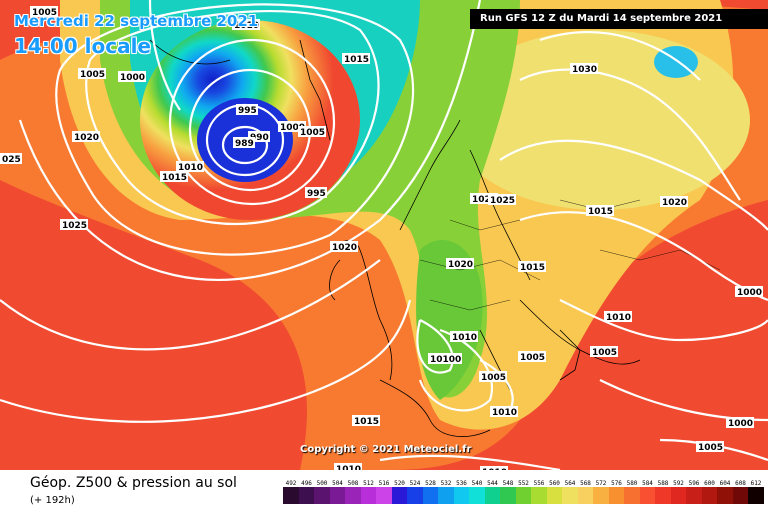  I want to click on valid-time: 14:00 locale, so click(82, 46).